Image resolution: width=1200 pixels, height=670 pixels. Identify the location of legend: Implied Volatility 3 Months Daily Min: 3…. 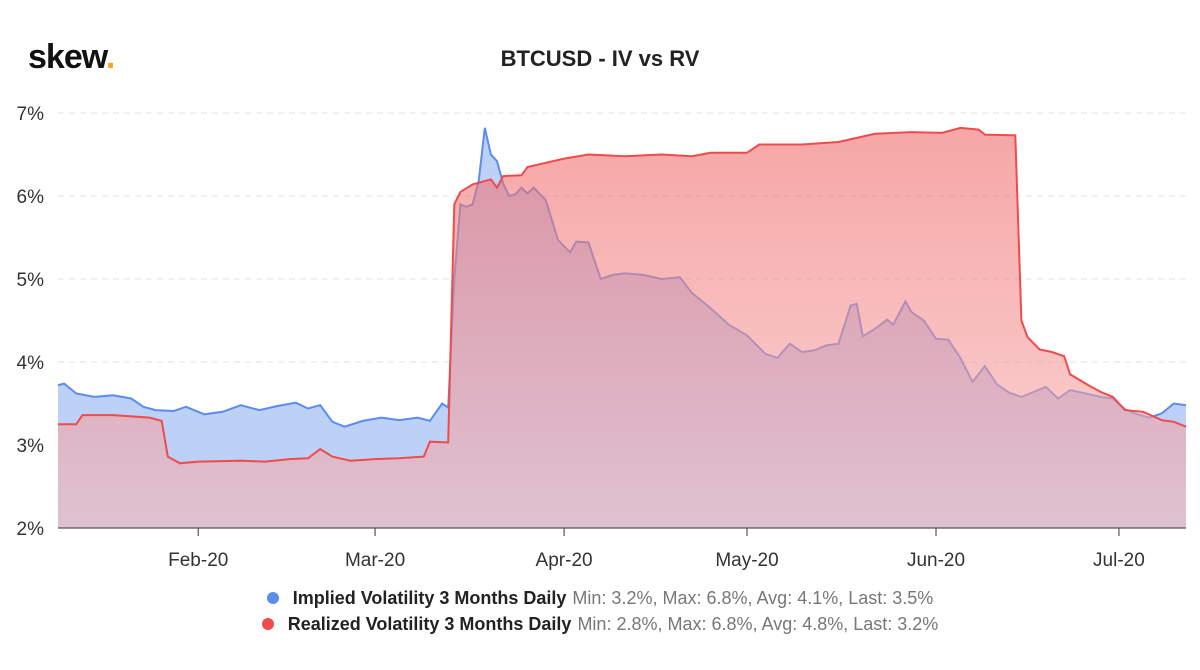
(600, 611).